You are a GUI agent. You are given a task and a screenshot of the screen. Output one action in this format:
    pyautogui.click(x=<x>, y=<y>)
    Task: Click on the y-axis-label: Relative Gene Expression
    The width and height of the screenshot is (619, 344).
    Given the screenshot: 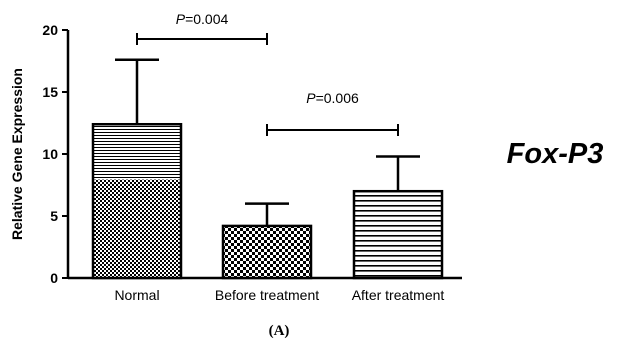 What is the action you would take?
    pyautogui.click(x=17, y=154)
    